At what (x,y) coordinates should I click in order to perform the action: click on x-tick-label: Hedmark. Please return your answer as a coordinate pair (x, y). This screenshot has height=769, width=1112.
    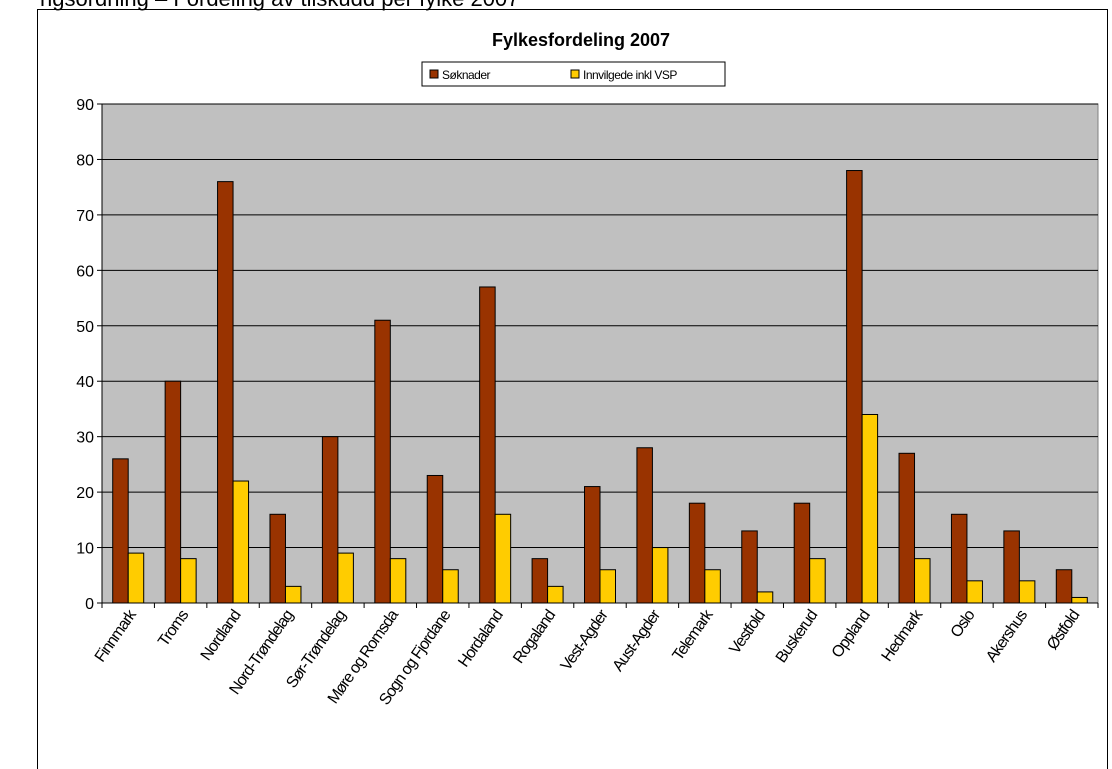
    Looking at the image, I should click on (903, 635).